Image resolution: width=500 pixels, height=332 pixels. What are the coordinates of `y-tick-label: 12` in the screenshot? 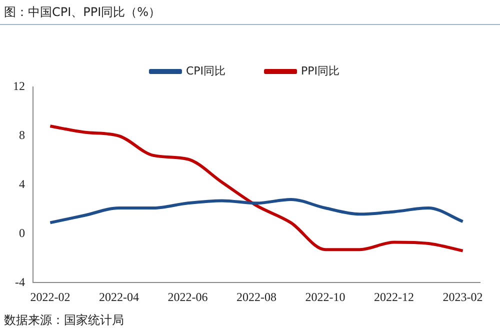 It's located at (19, 86).